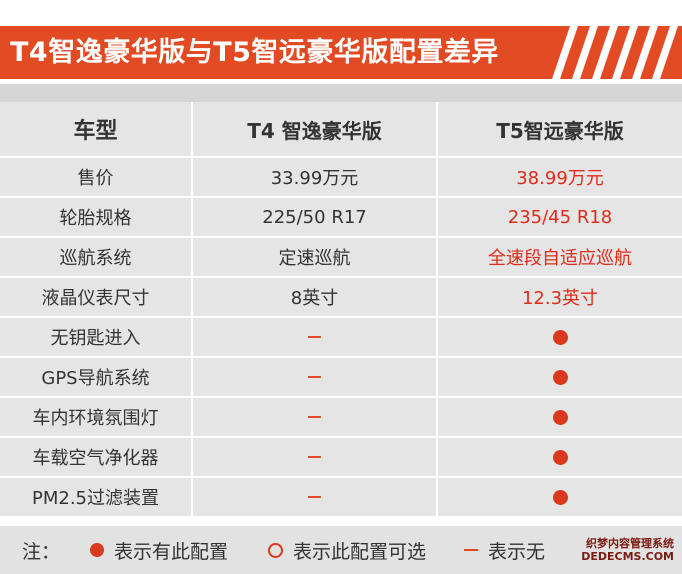 Image resolution: width=682 pixels, height=574 pixels. Describe the element at coordinates (315, 217) in the screenshot. I see `t4-value: 225/50 R17` at that location.